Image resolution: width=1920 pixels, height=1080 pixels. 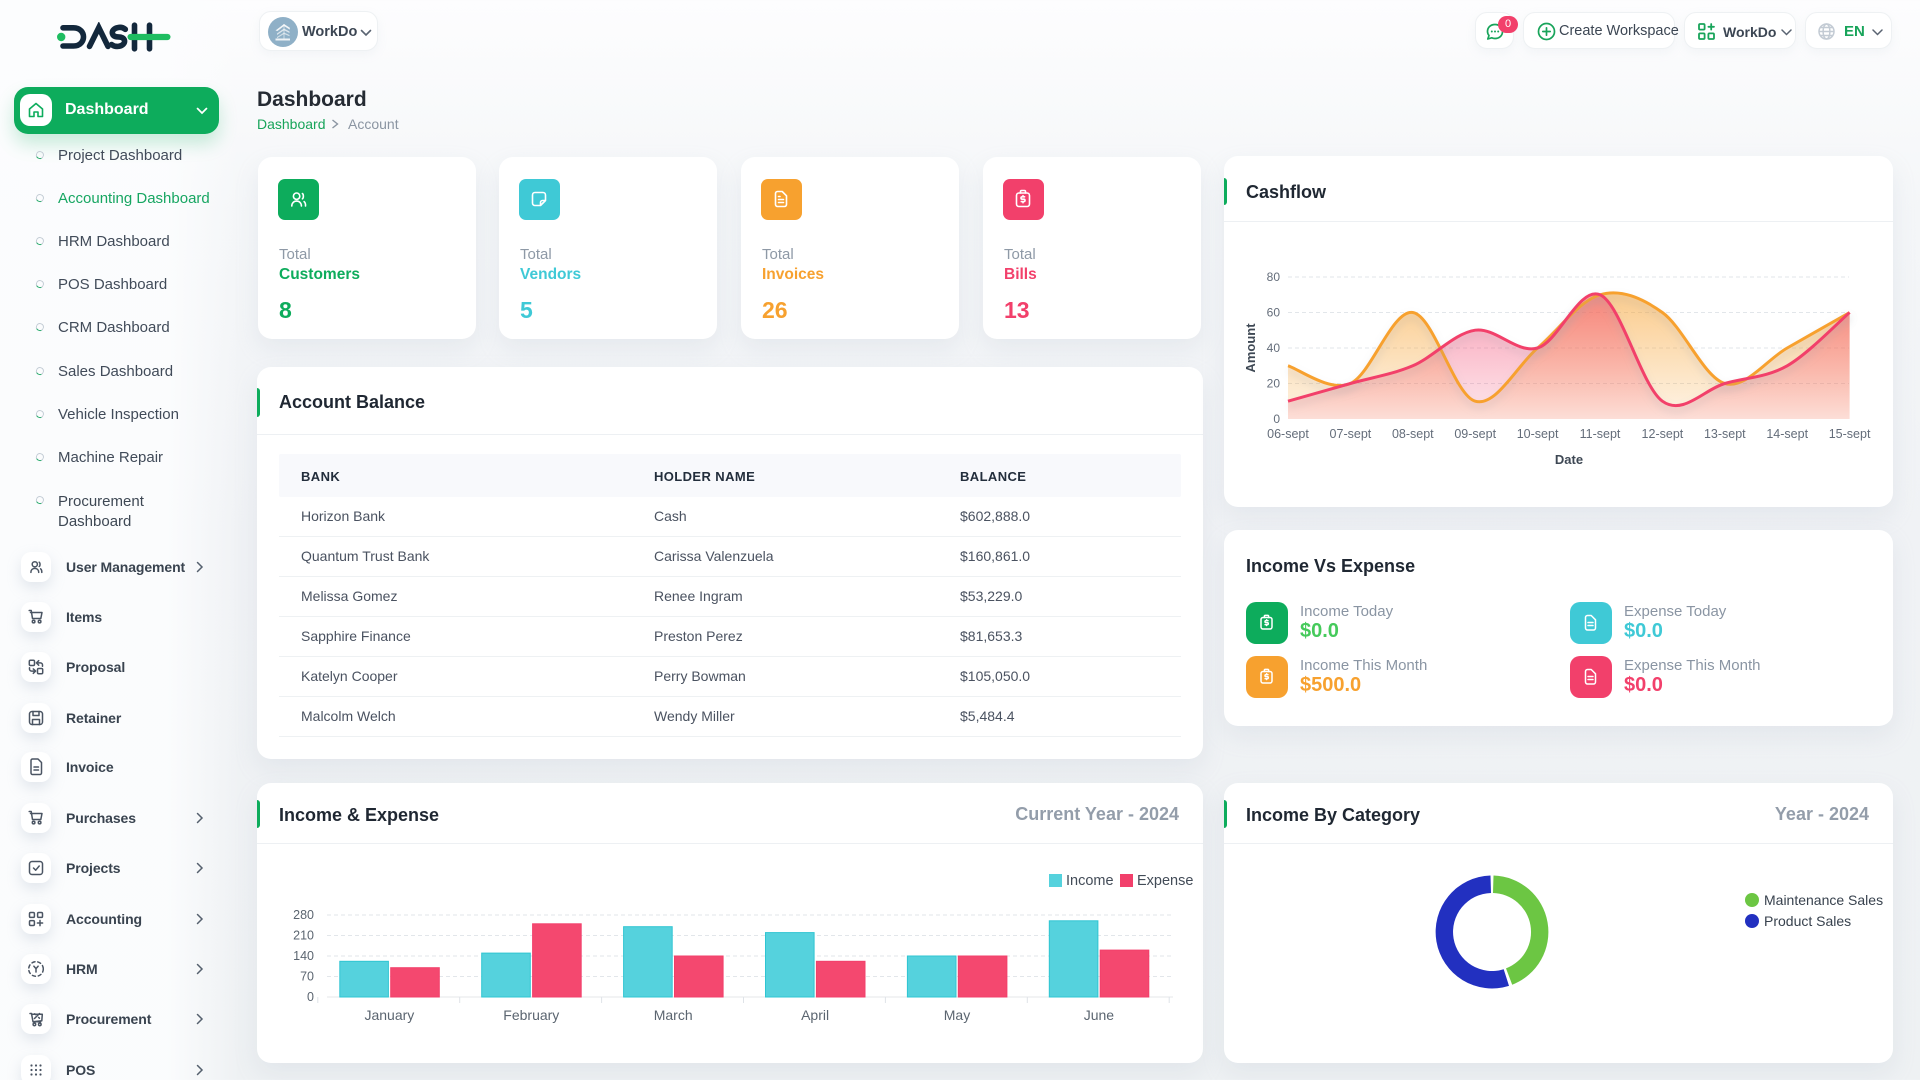 What do you see at coordinates (303, 915) in the screenshot?
I see `svg-text: 280` at bounding box center [303, 915].